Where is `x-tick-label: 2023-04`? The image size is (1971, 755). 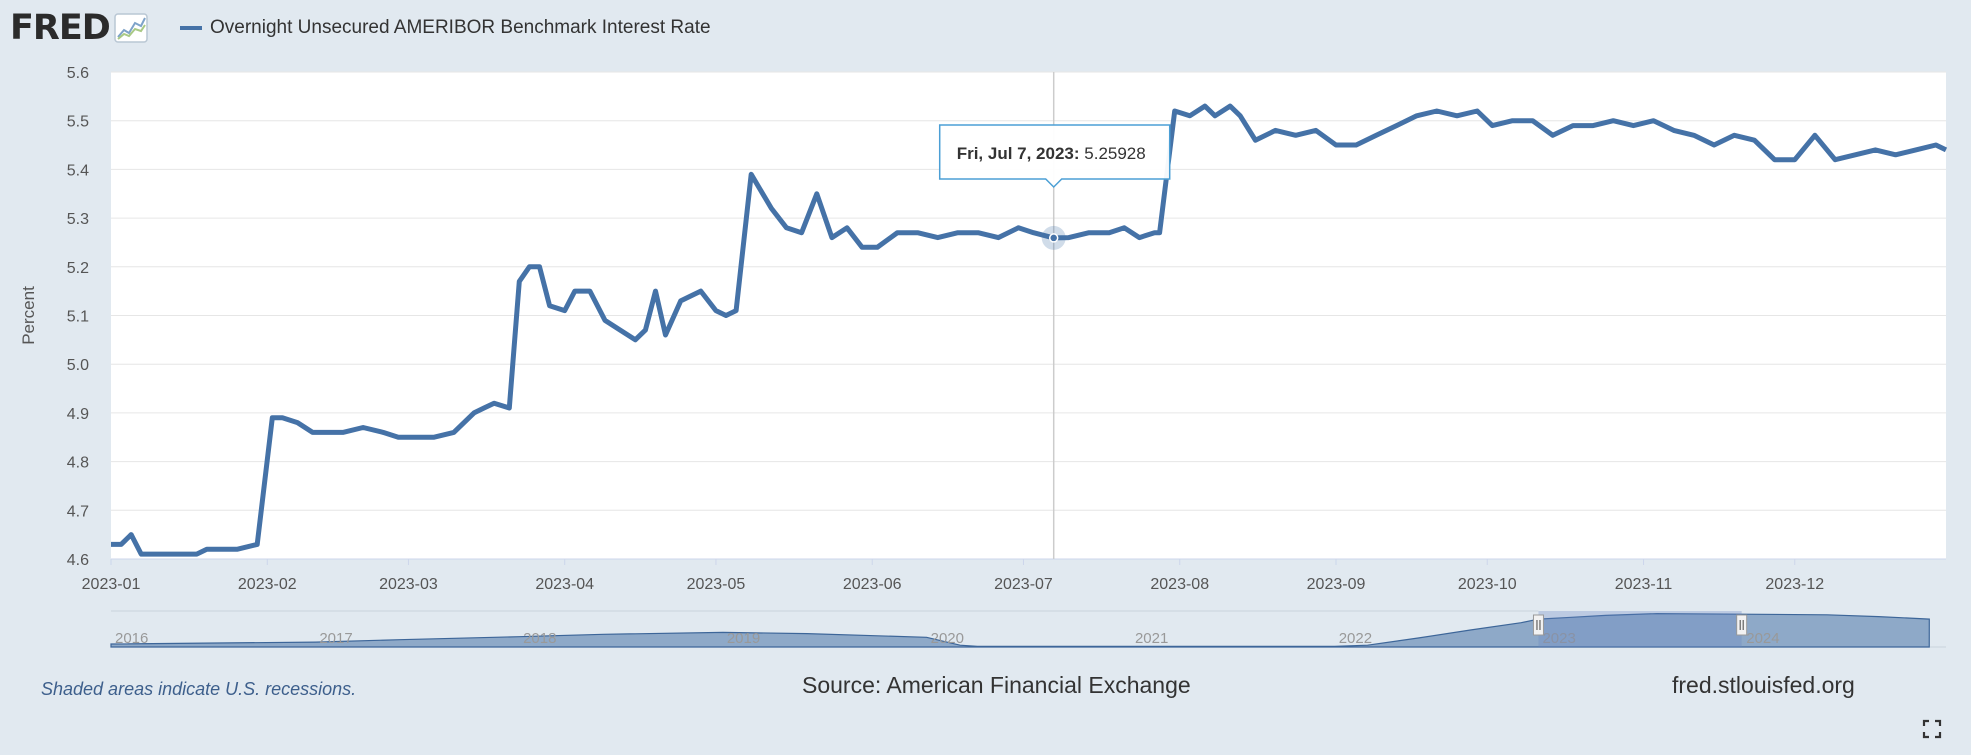
x-tick-label: 2023-04 is located at coordinates (564, 584).